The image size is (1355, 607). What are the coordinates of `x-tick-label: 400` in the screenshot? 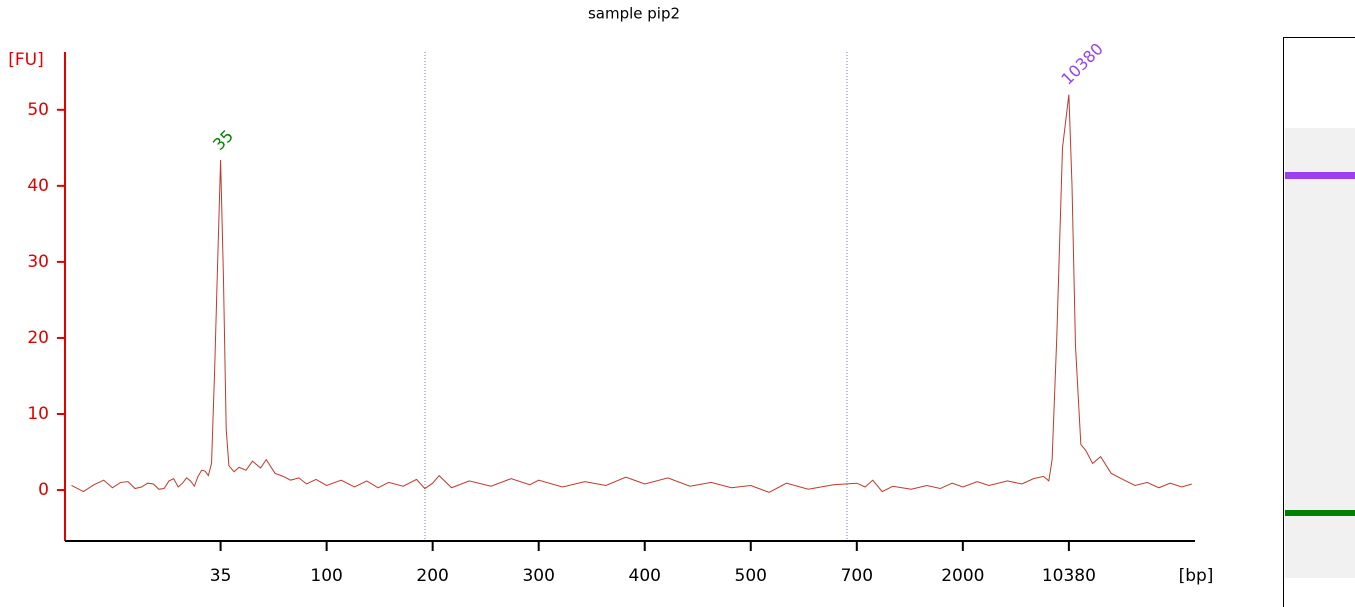 It's located at (645, 576).